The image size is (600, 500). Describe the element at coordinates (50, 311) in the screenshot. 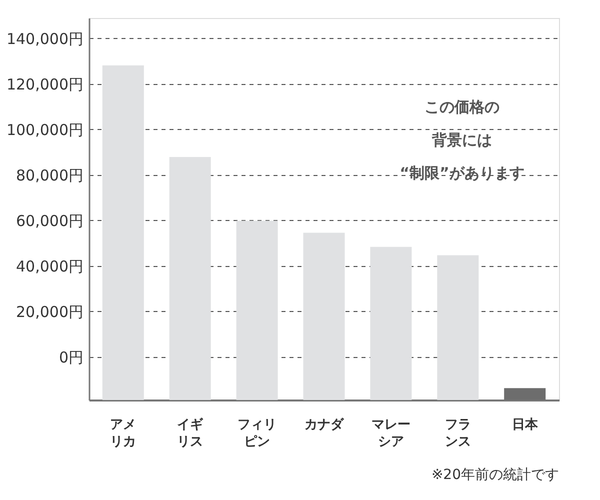

I see `y-tick-label: 20,000円` at that location.